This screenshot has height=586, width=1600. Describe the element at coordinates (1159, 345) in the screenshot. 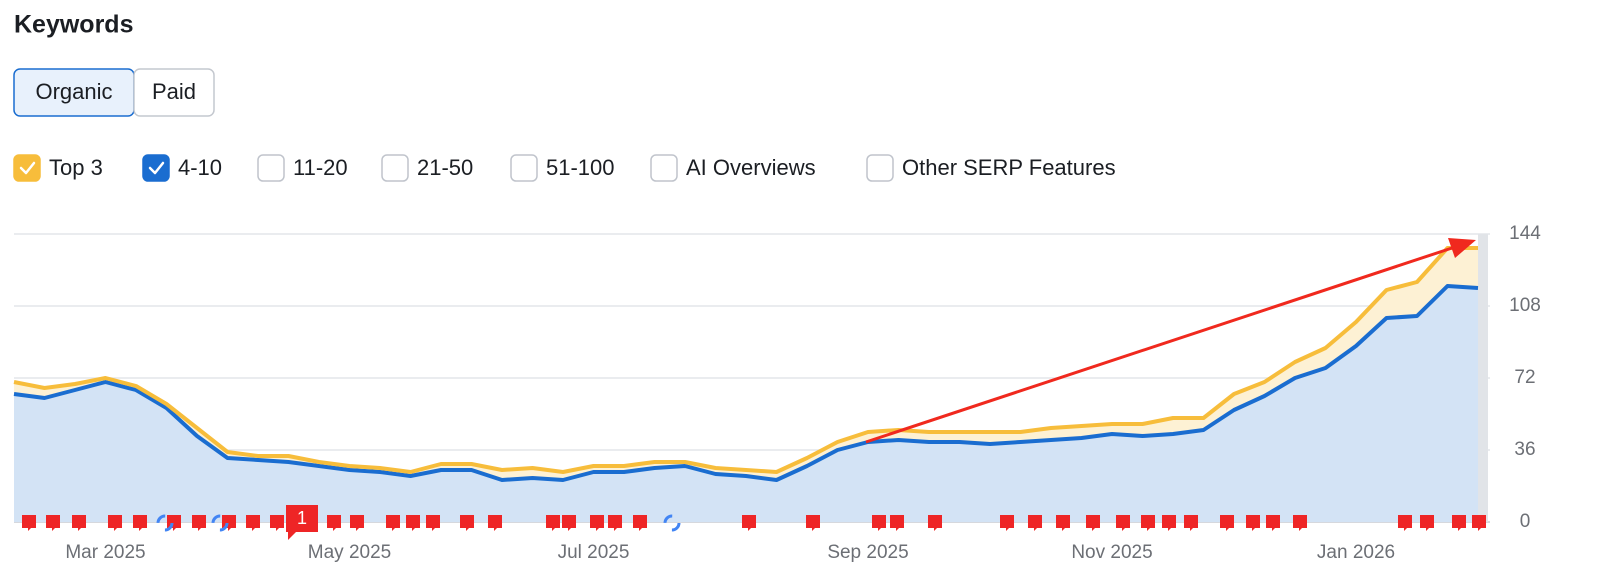

I see `trend-arrow` at that location.